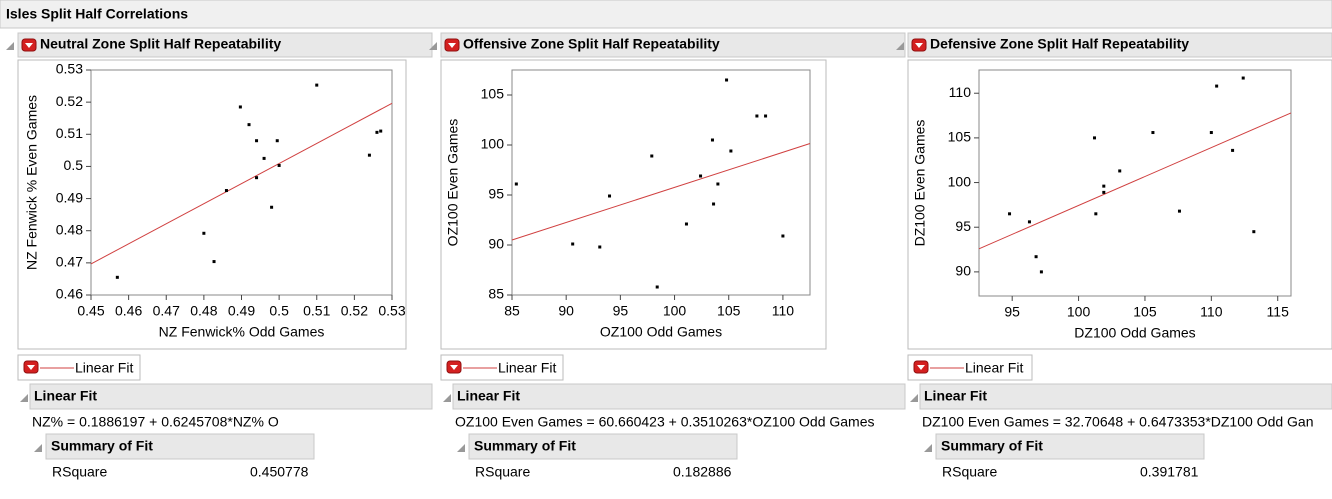 This screenshot has height=499, width=1332. I want to click on fit-line, so click(1135, 181).